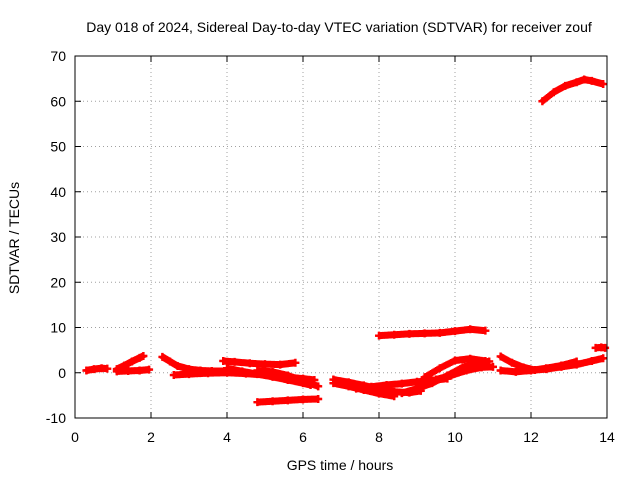 This screenshot has width=640, height=485. What do you see at coordinates (58, 282) in the screenshot?
I see `y-tick-label: 20` at bounding box center [58, 282].